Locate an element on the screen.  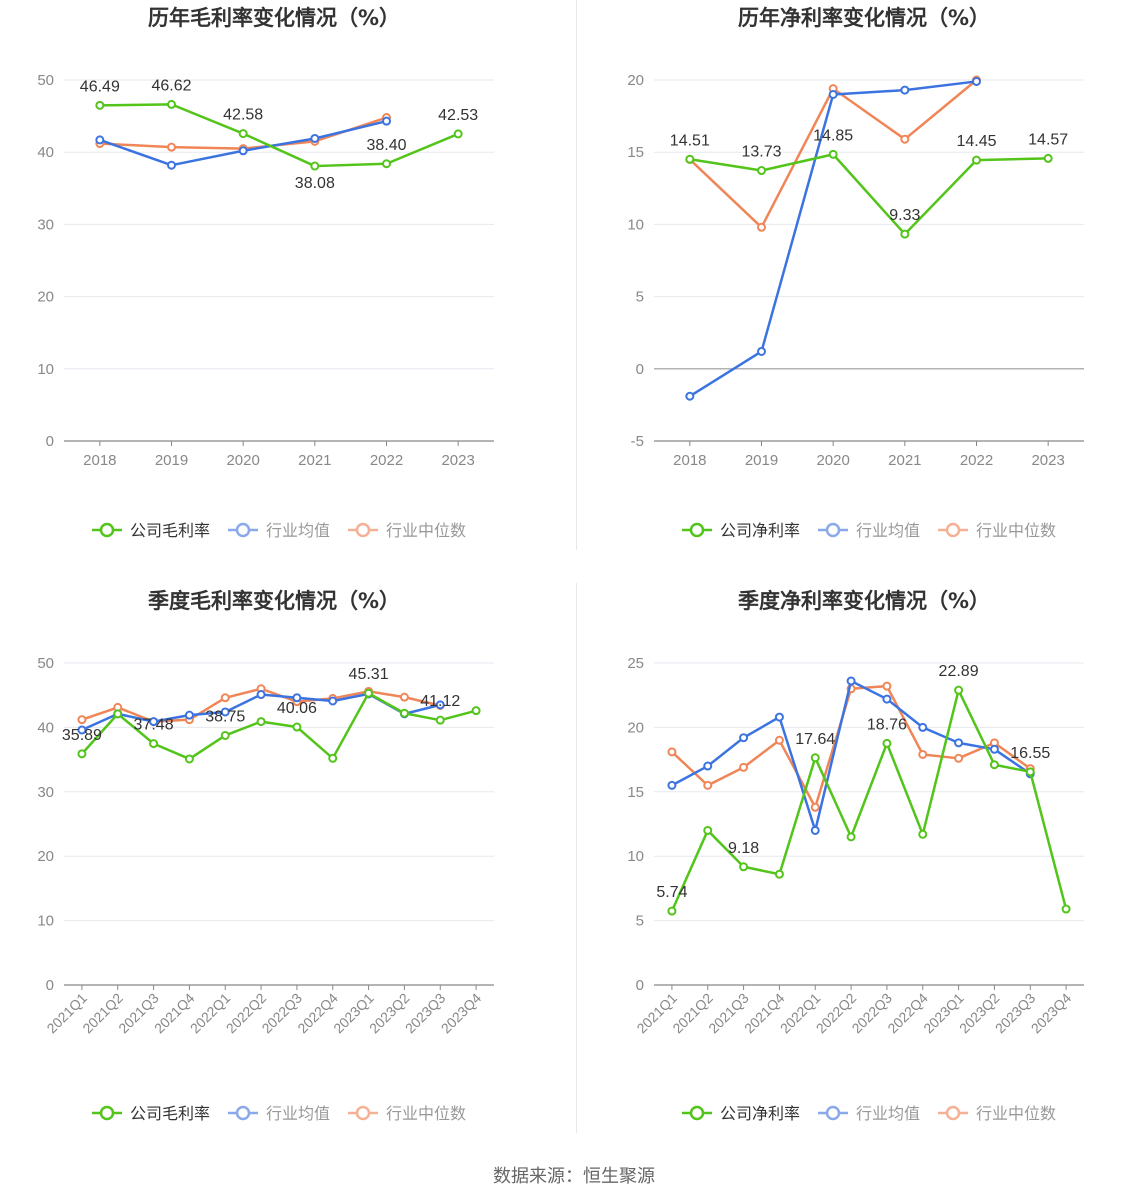
x-tick-label: 2021 is located at coordinates (314, 460).